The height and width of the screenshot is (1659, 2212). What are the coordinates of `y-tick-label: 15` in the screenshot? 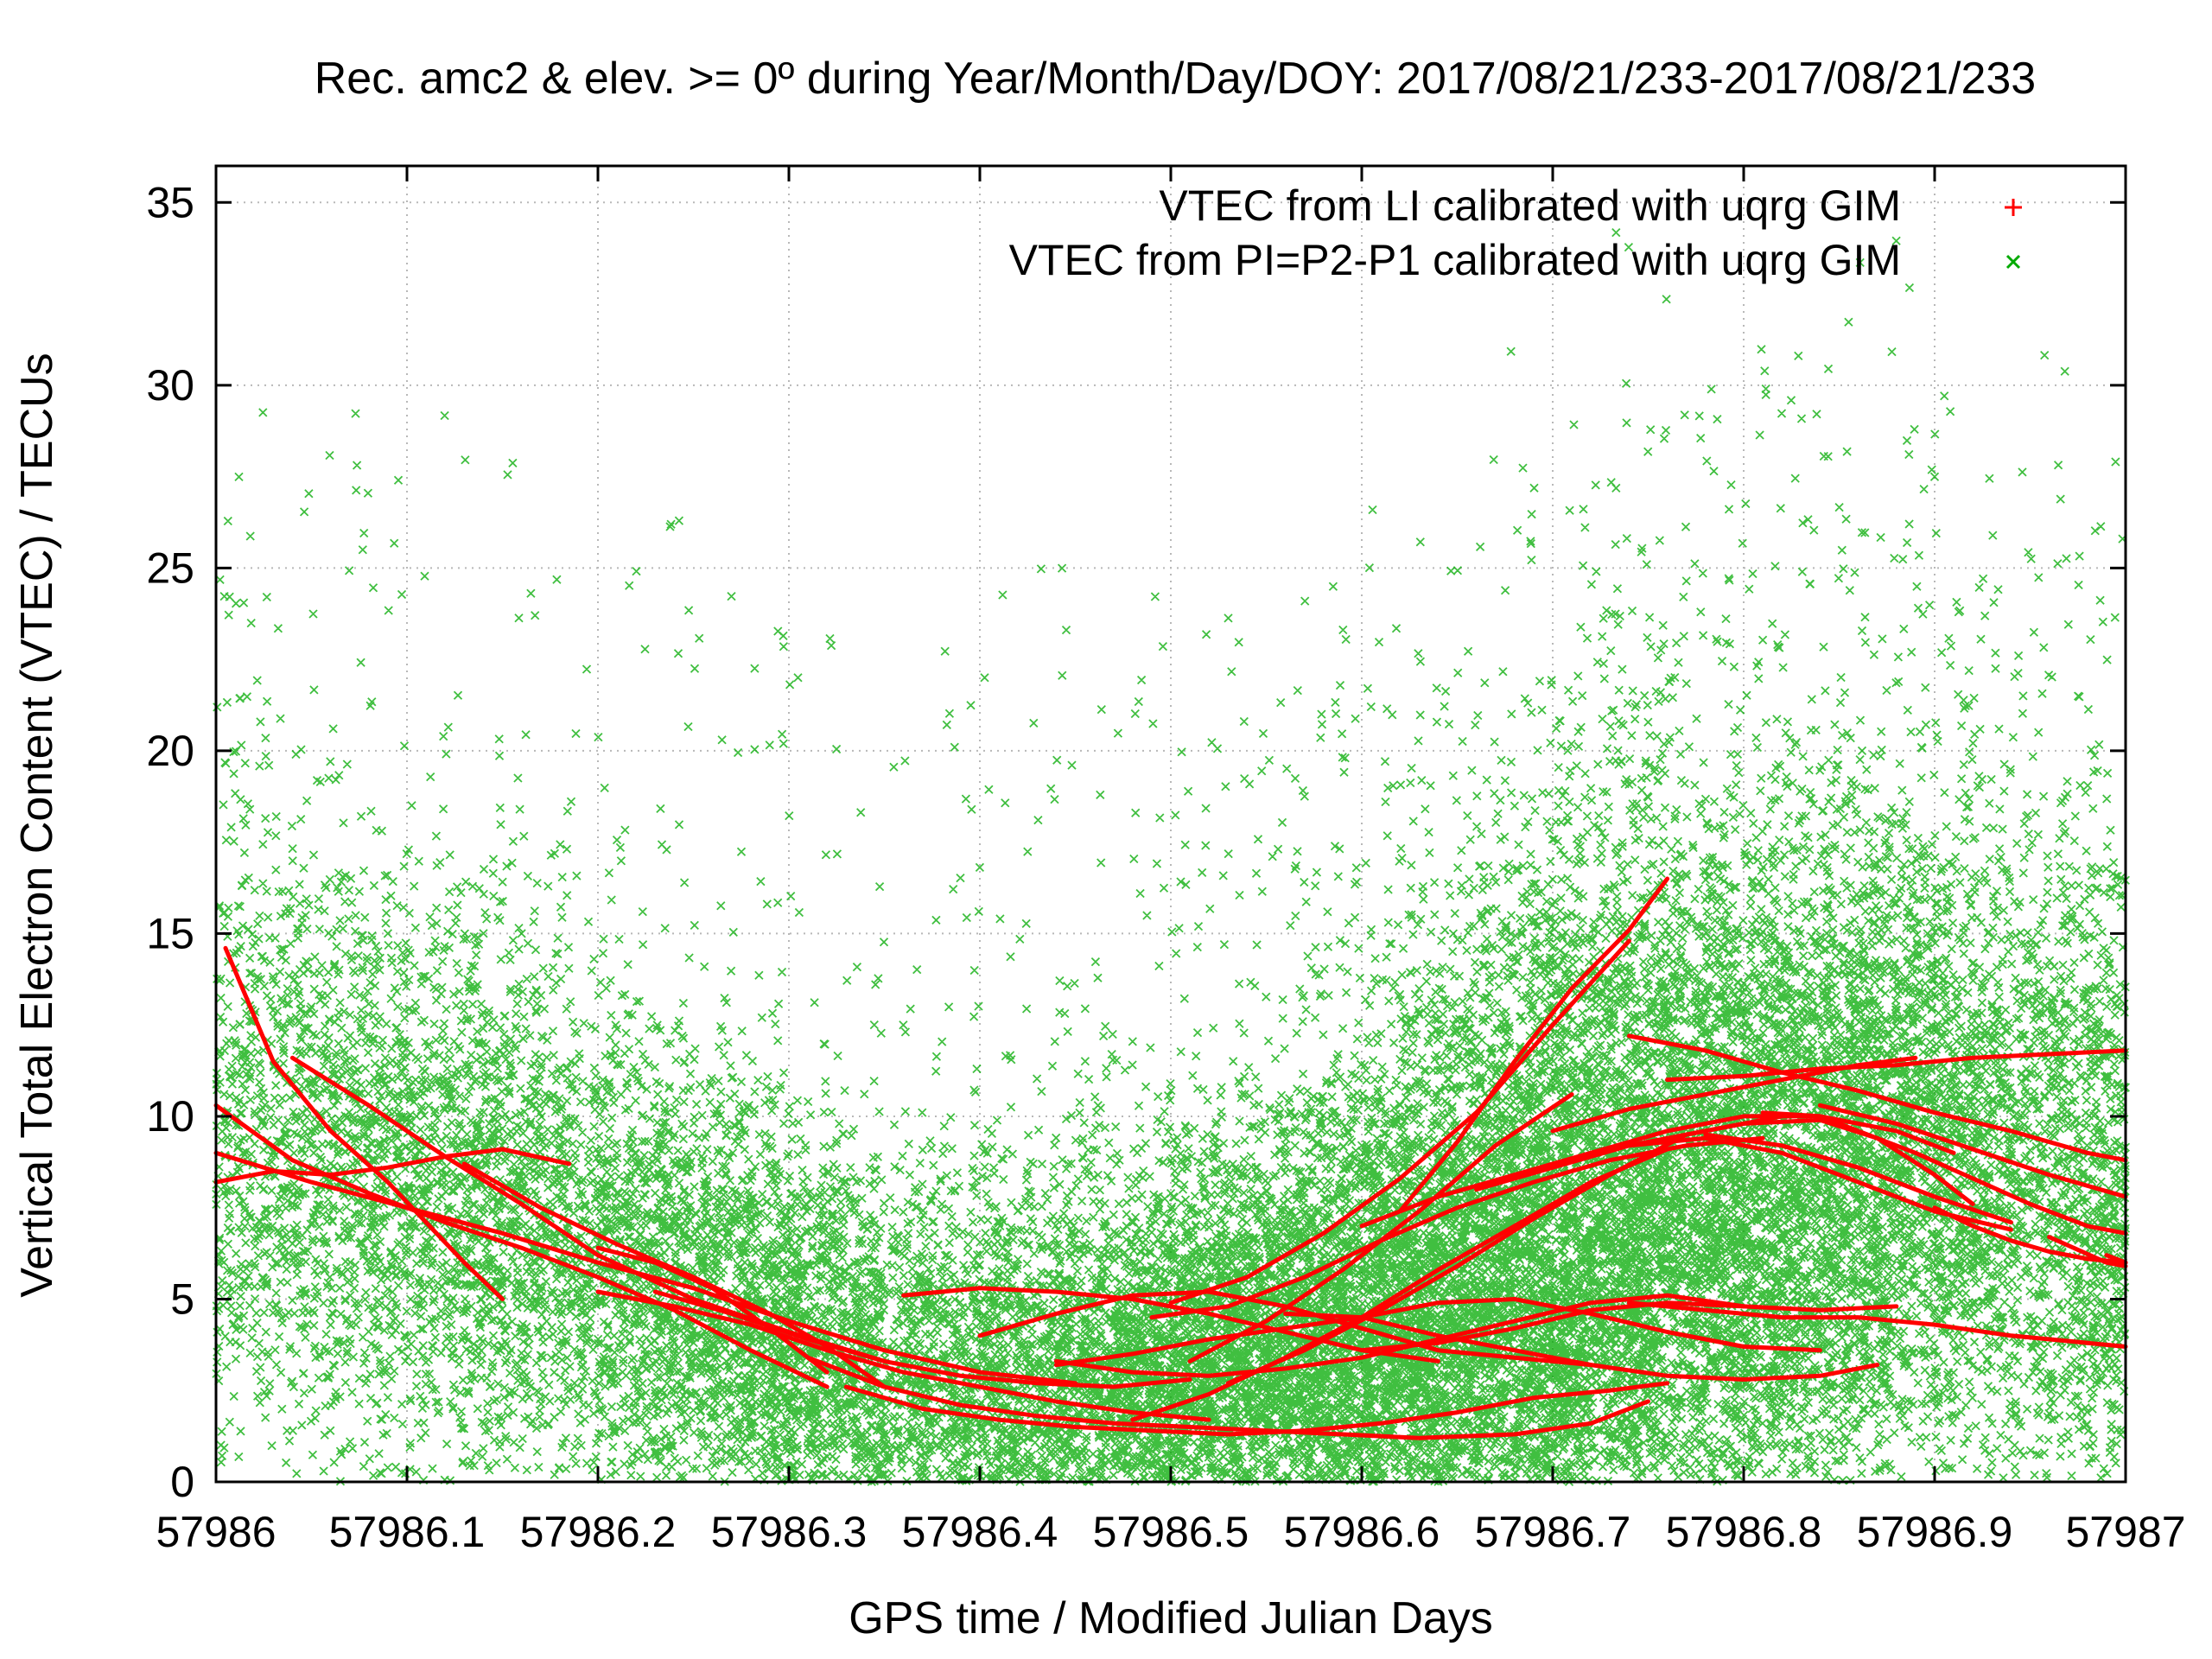 It's located at (170, 933).